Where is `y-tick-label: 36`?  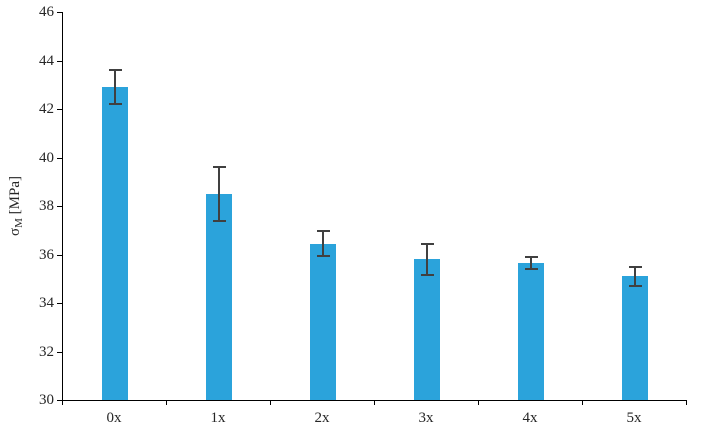 y-tick-label: 36 is located at coordinates (46, 254).